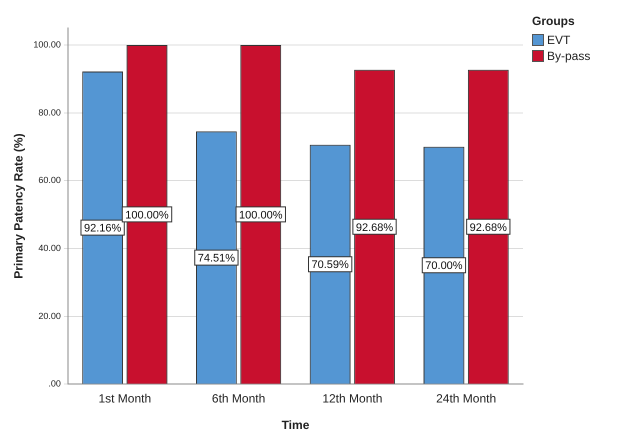 The width and height of the screenshot is (633, 441). What do you see at coordinates (54, 383) in the screenshot?
I see `y-tick-label: .00` at bounding box center [54, 383].